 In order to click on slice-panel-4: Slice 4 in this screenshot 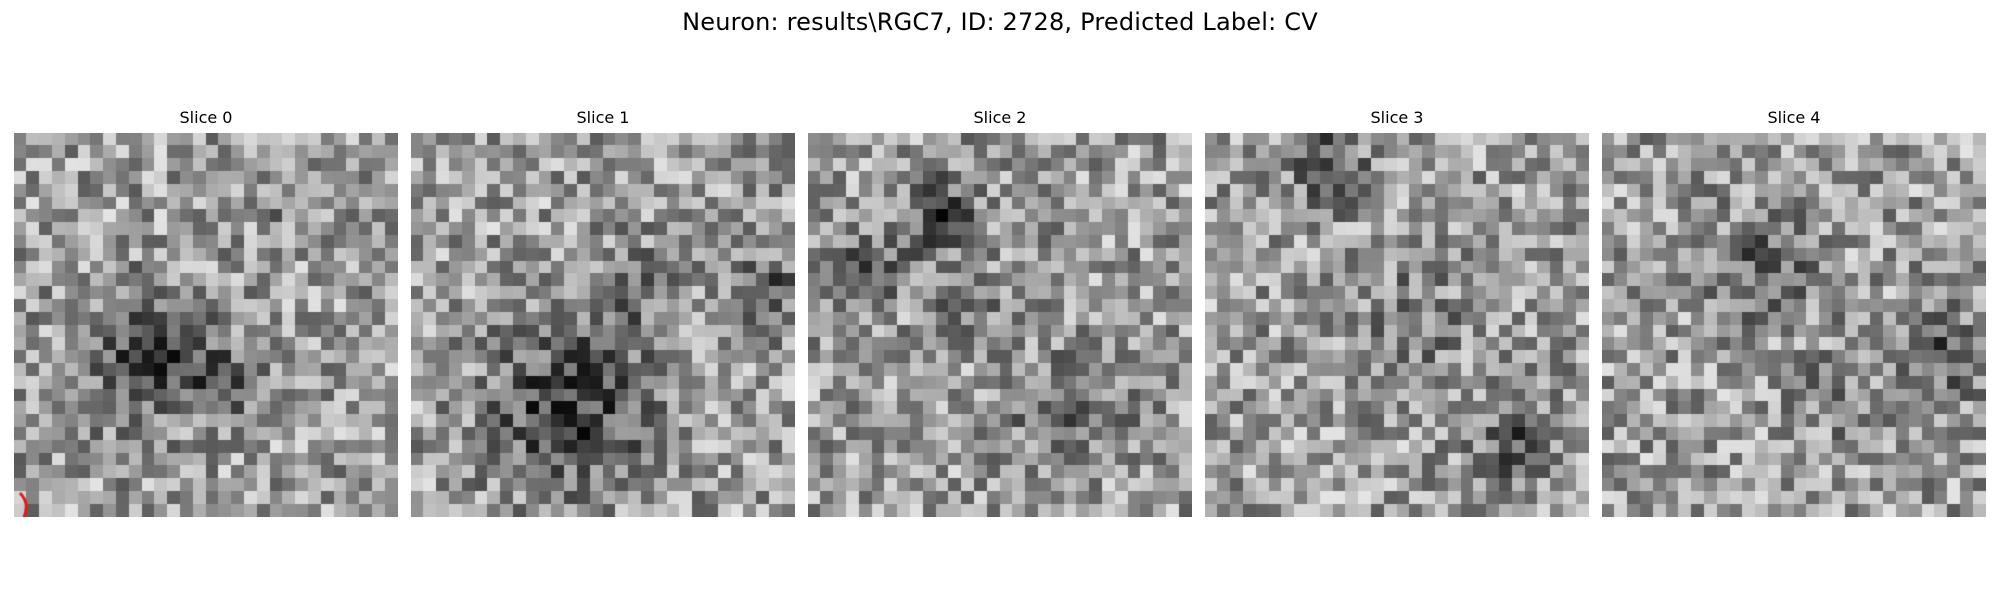, I will do `click(1794, 313)`.